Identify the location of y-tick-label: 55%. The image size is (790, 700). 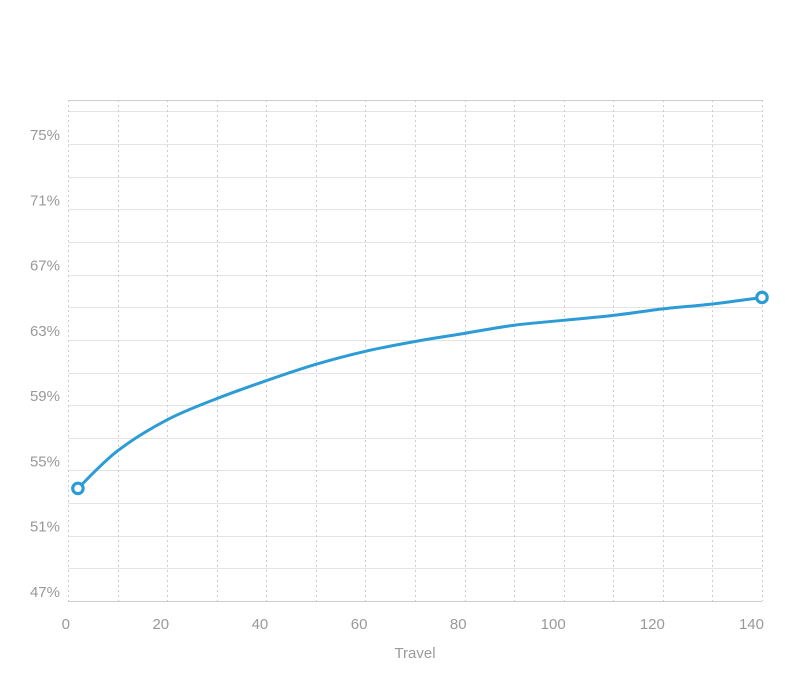
(45, 461).